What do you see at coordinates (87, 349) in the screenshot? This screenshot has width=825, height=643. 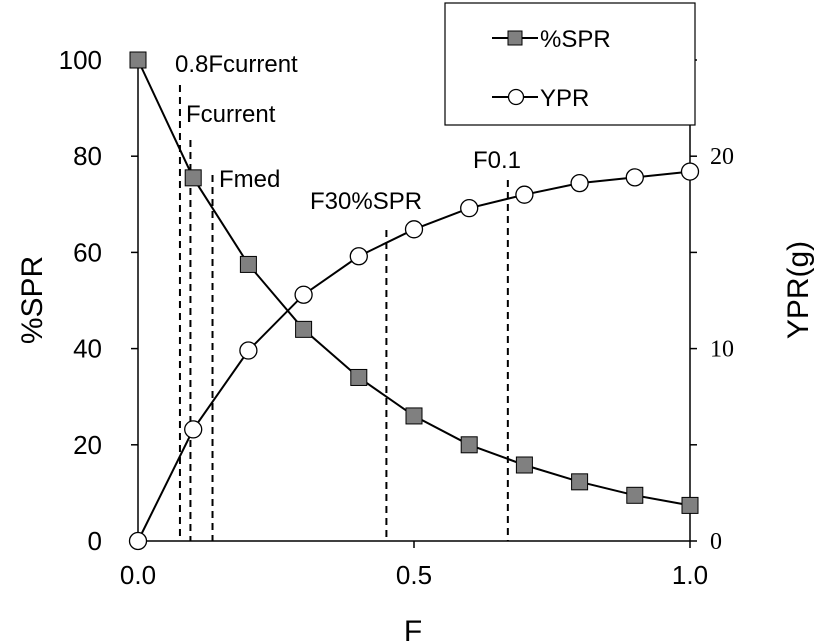 I see `left-y-tick-label: 40` at bounding box center [87, 349].